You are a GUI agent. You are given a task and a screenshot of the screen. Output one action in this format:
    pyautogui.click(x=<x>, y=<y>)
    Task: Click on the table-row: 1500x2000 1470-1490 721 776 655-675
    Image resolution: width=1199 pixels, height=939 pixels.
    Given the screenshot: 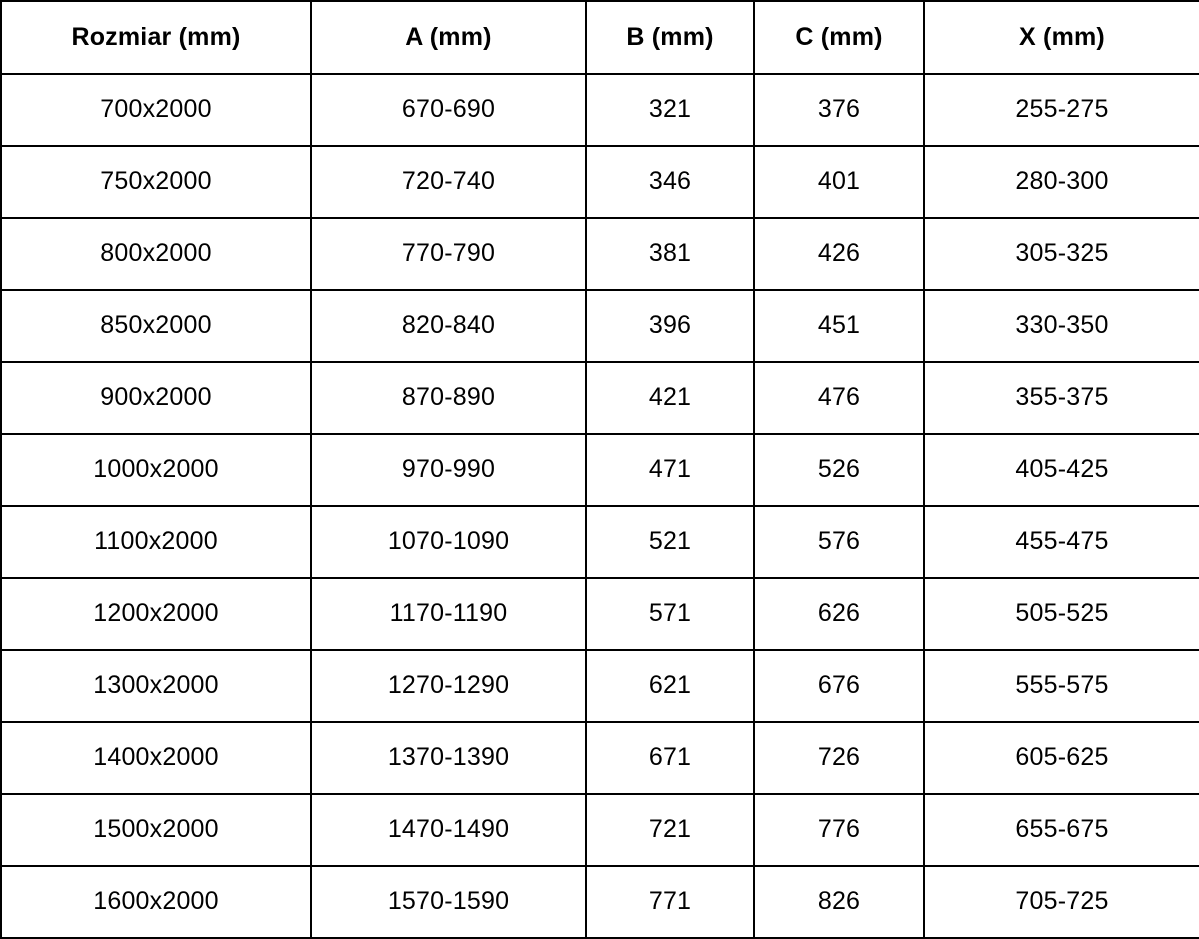 What is the action you would take?
    pyautogui.click(x=599, y=830)
    